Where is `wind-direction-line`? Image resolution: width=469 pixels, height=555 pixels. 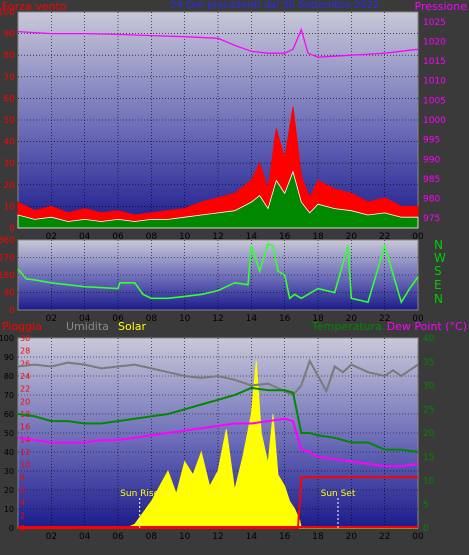 wind-direction-line is located at coordinates (218, 273).